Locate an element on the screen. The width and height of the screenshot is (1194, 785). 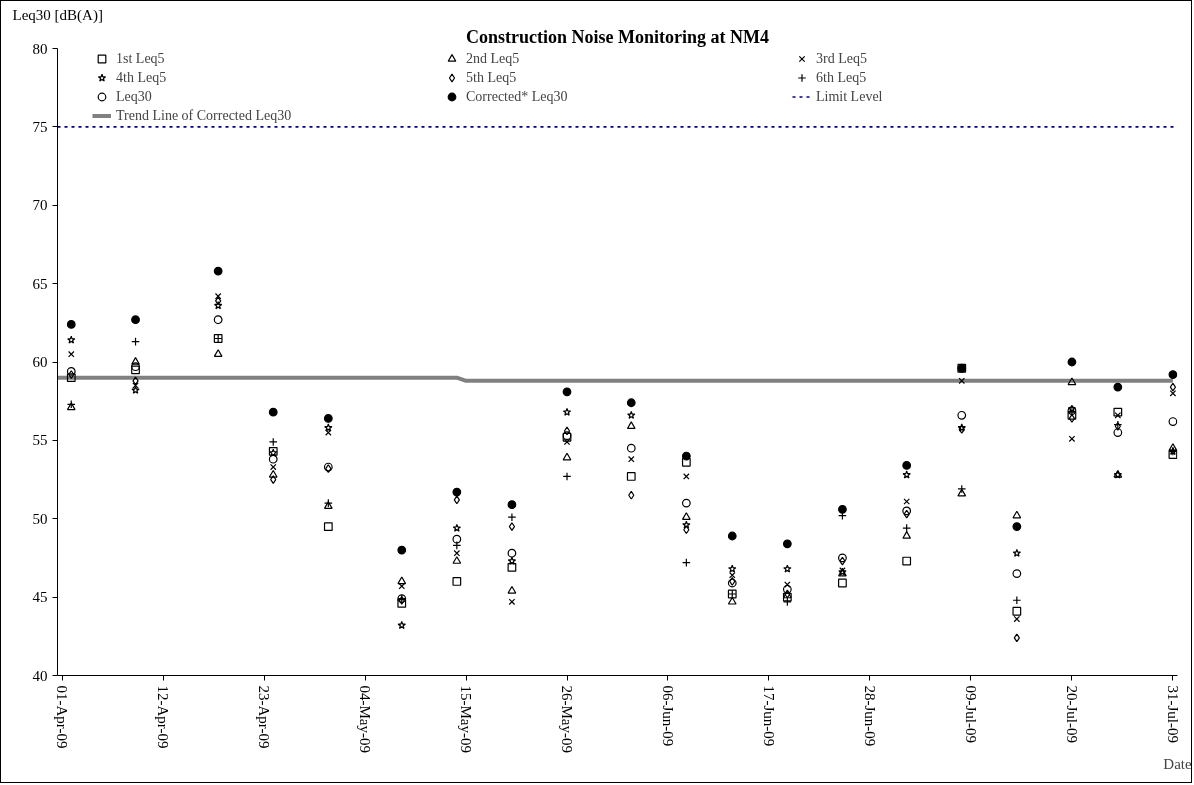
y-tick-label: 55 is located at coordinates (40, 440).